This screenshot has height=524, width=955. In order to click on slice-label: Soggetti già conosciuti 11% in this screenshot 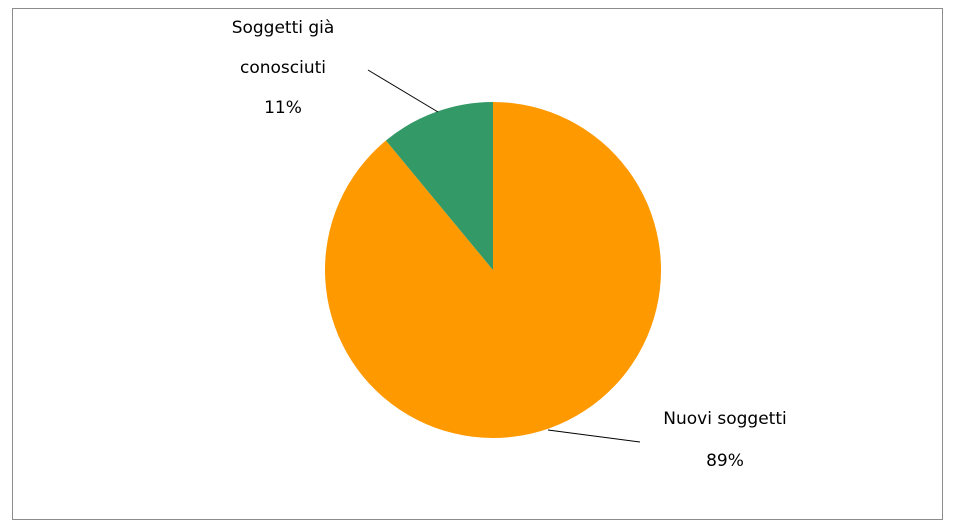, I will do `click(283, 68)`.